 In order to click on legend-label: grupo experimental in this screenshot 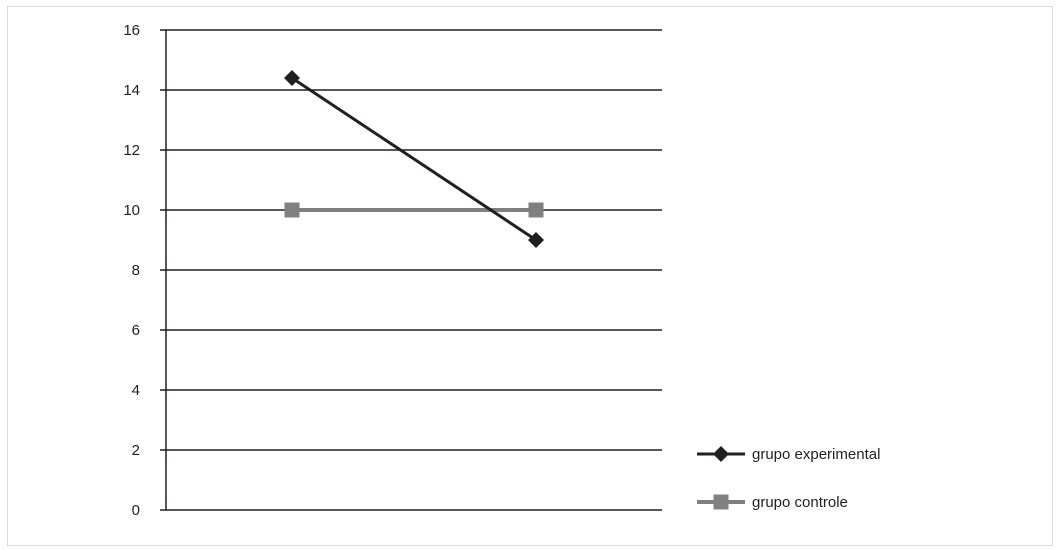, I will do `click(816, 454)`.